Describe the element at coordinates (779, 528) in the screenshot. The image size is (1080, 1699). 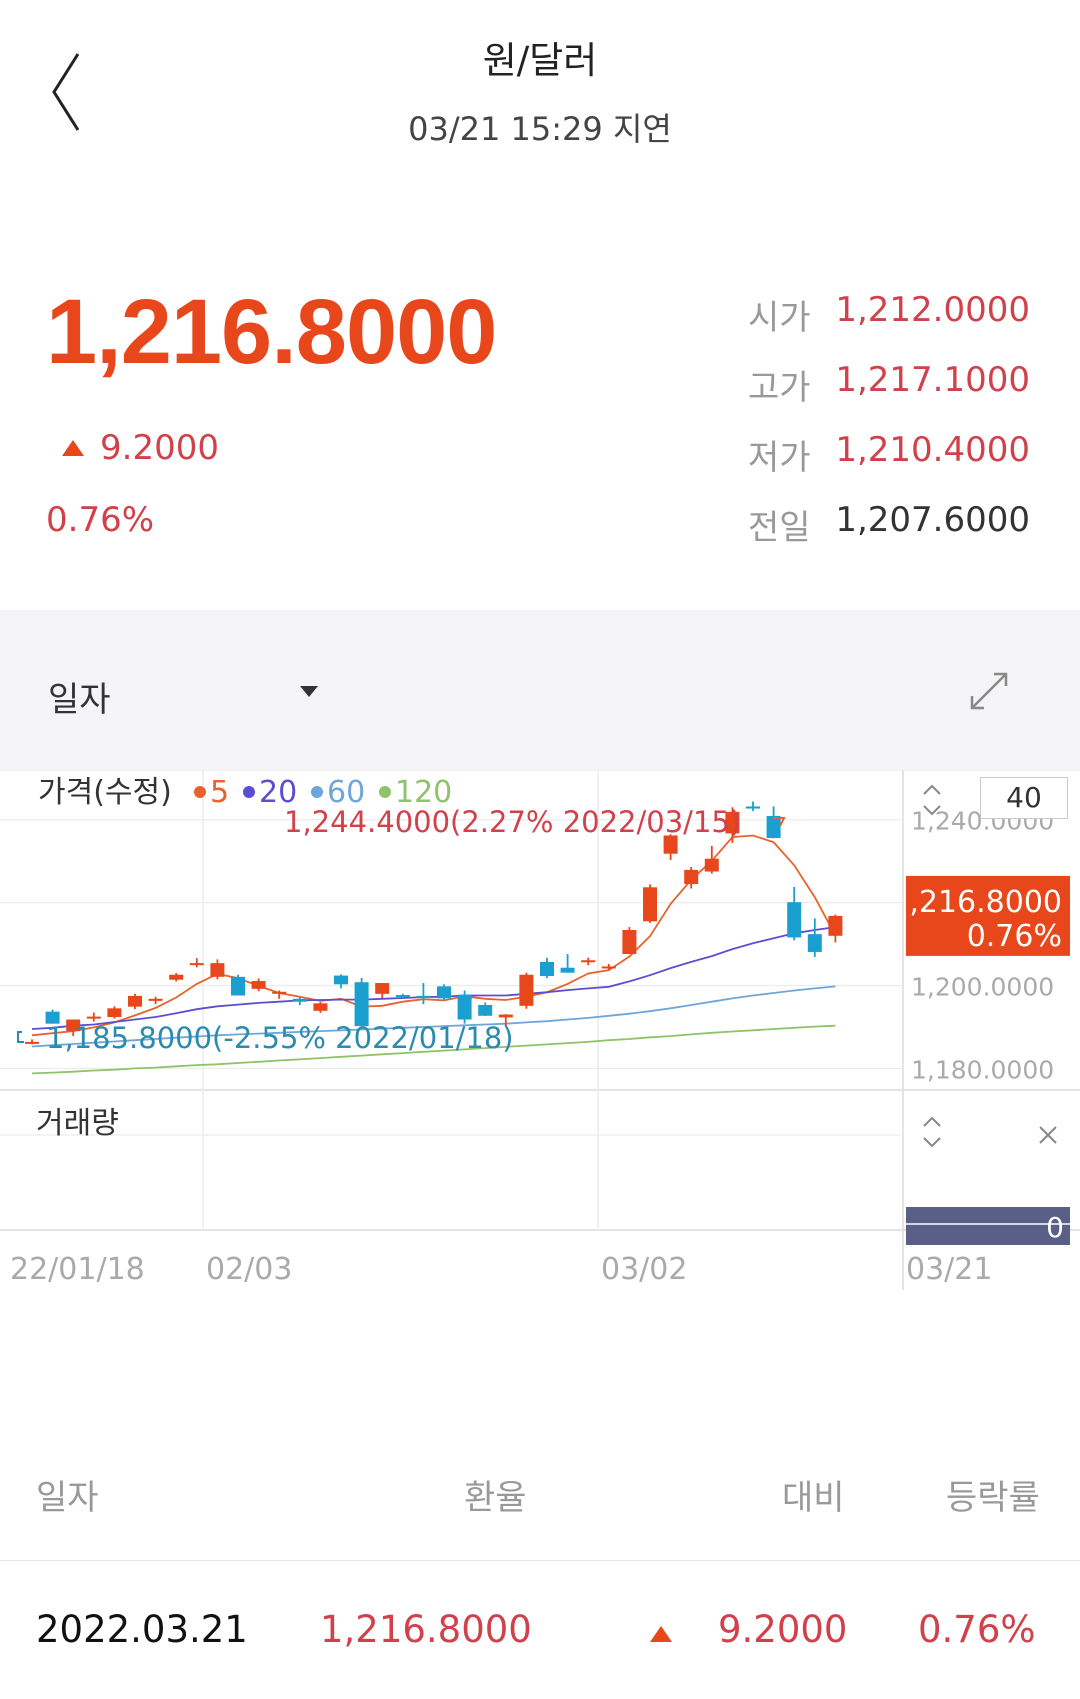
I see `prev-close-label: 전일` at that location.